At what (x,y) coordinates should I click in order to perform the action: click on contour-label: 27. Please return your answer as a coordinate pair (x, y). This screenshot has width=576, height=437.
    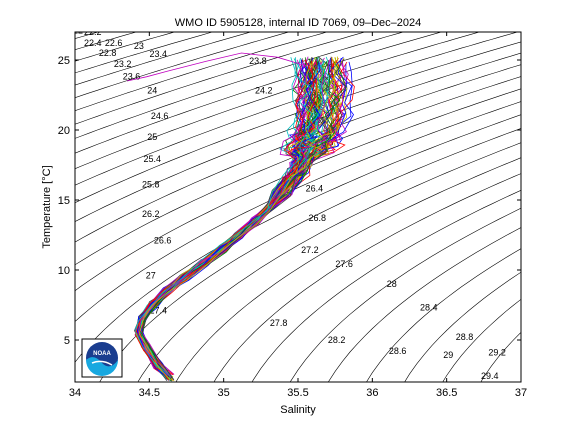
    Looking at the image, I should click on (151, 275).